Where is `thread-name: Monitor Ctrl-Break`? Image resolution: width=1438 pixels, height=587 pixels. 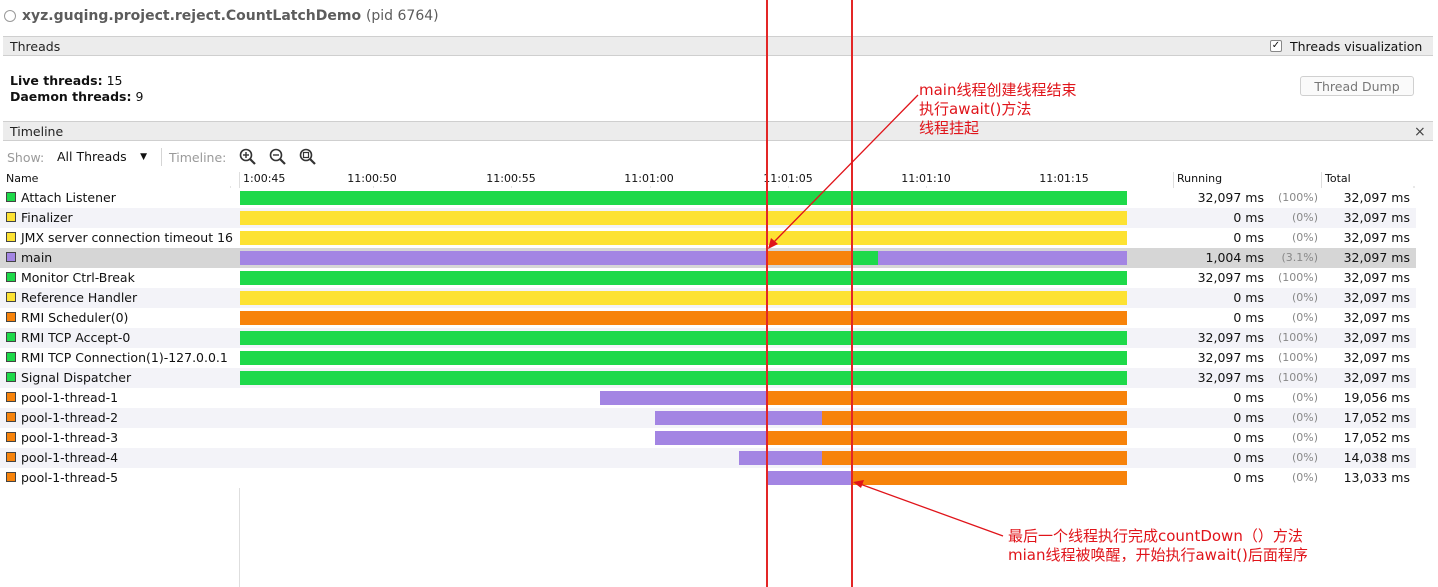
thread-name: Monitor Ctrl-Break is located at coordinates (78, 277).